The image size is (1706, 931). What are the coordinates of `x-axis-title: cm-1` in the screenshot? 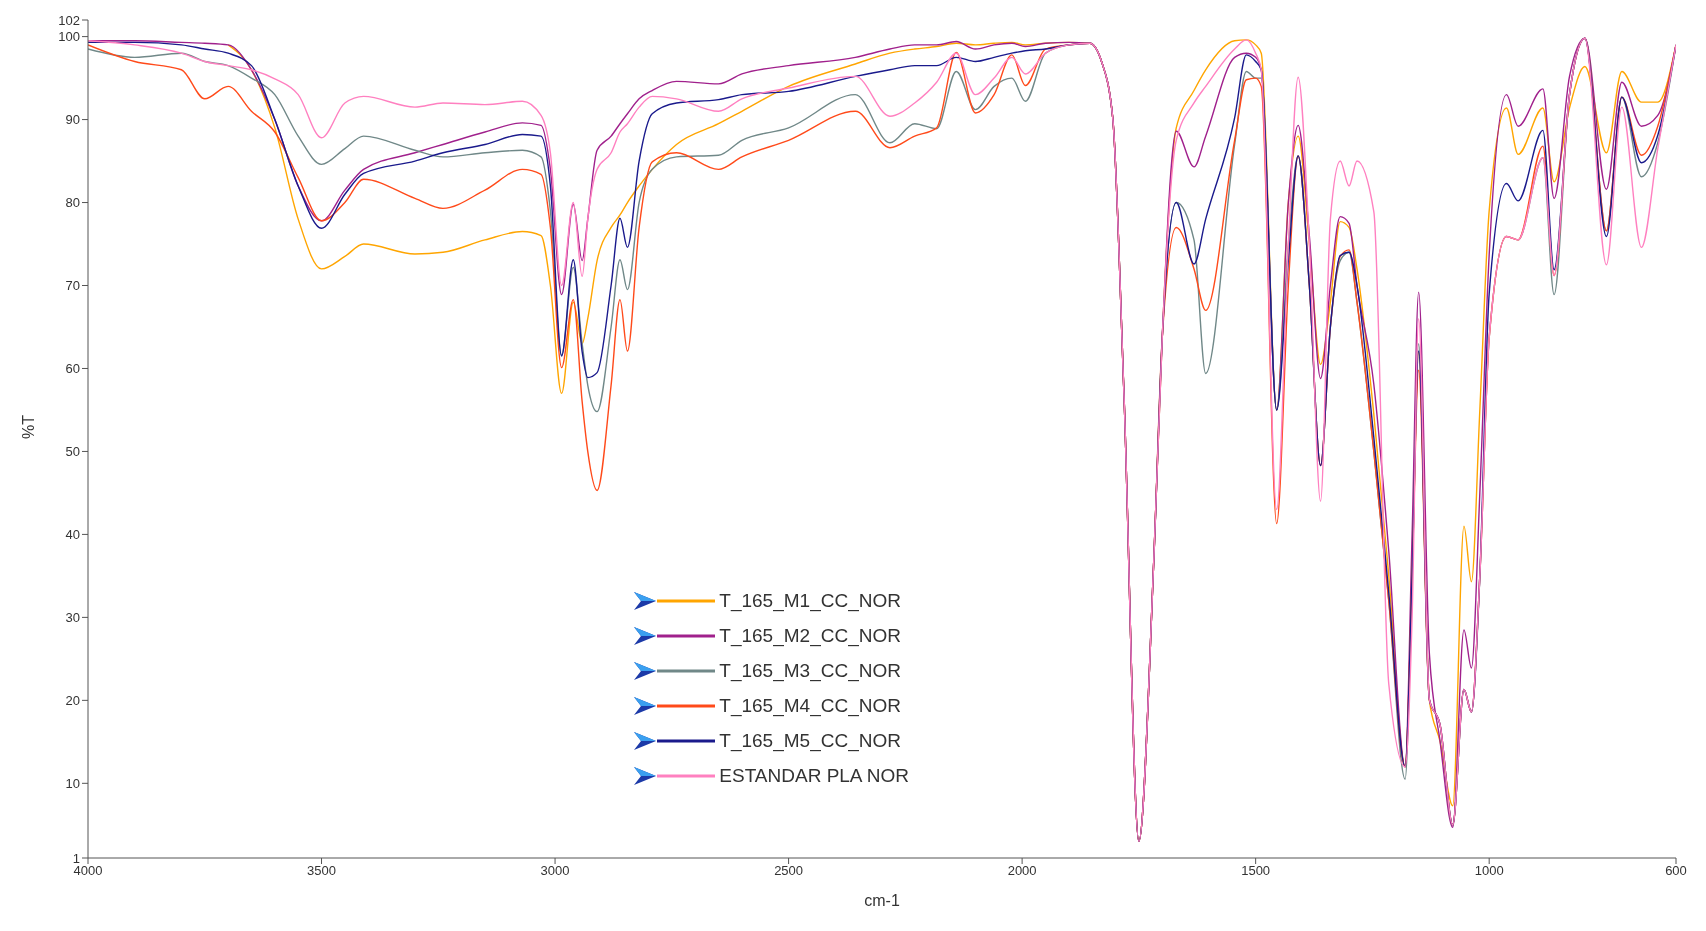 It's located at (882, 900).